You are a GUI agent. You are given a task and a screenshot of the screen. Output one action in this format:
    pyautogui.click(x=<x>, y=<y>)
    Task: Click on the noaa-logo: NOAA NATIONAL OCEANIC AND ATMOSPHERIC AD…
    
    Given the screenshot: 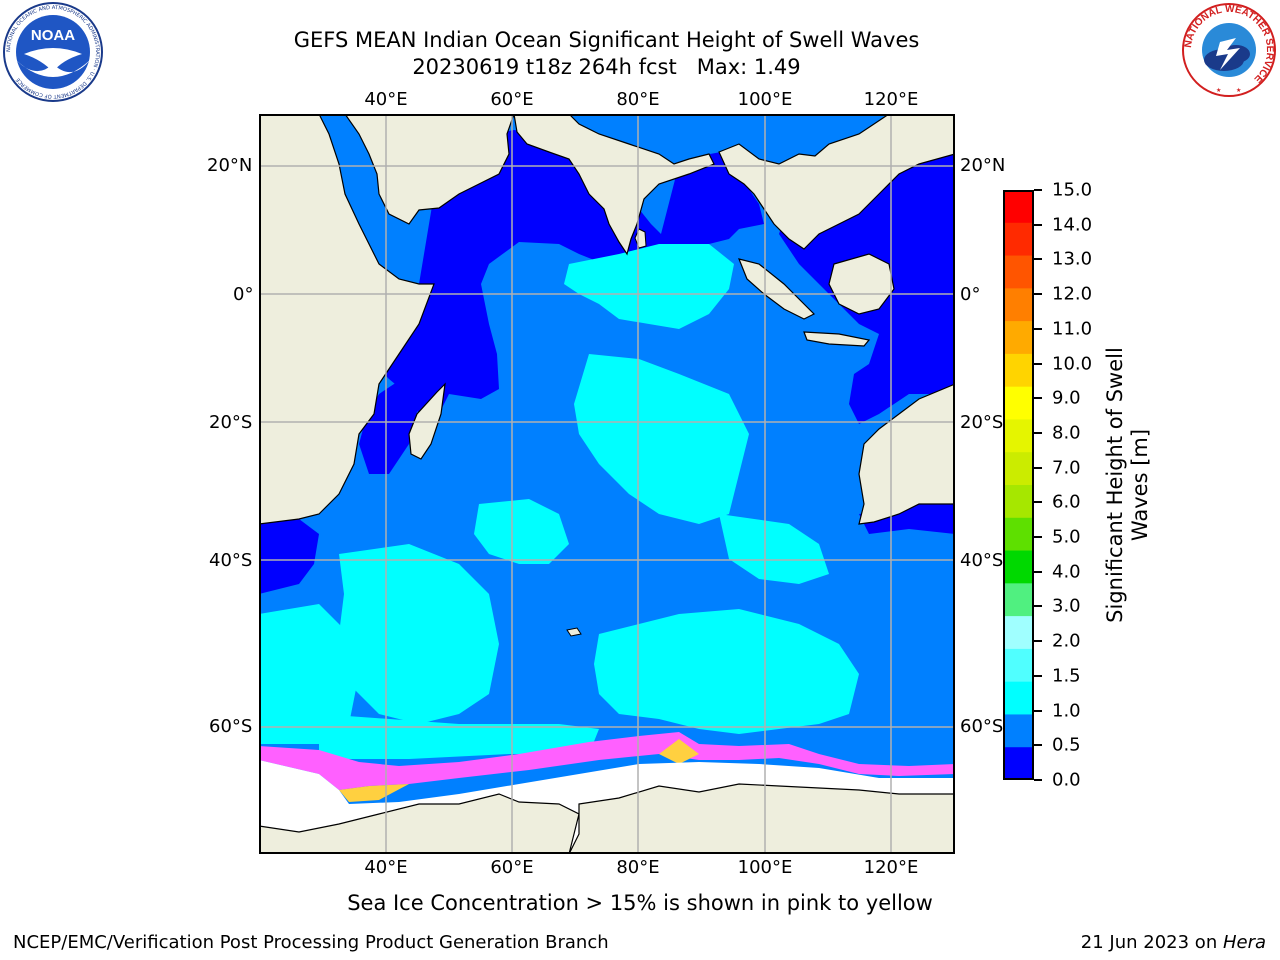 What is the action you would take?
    pyautogui.click(x=53, y=52)
    